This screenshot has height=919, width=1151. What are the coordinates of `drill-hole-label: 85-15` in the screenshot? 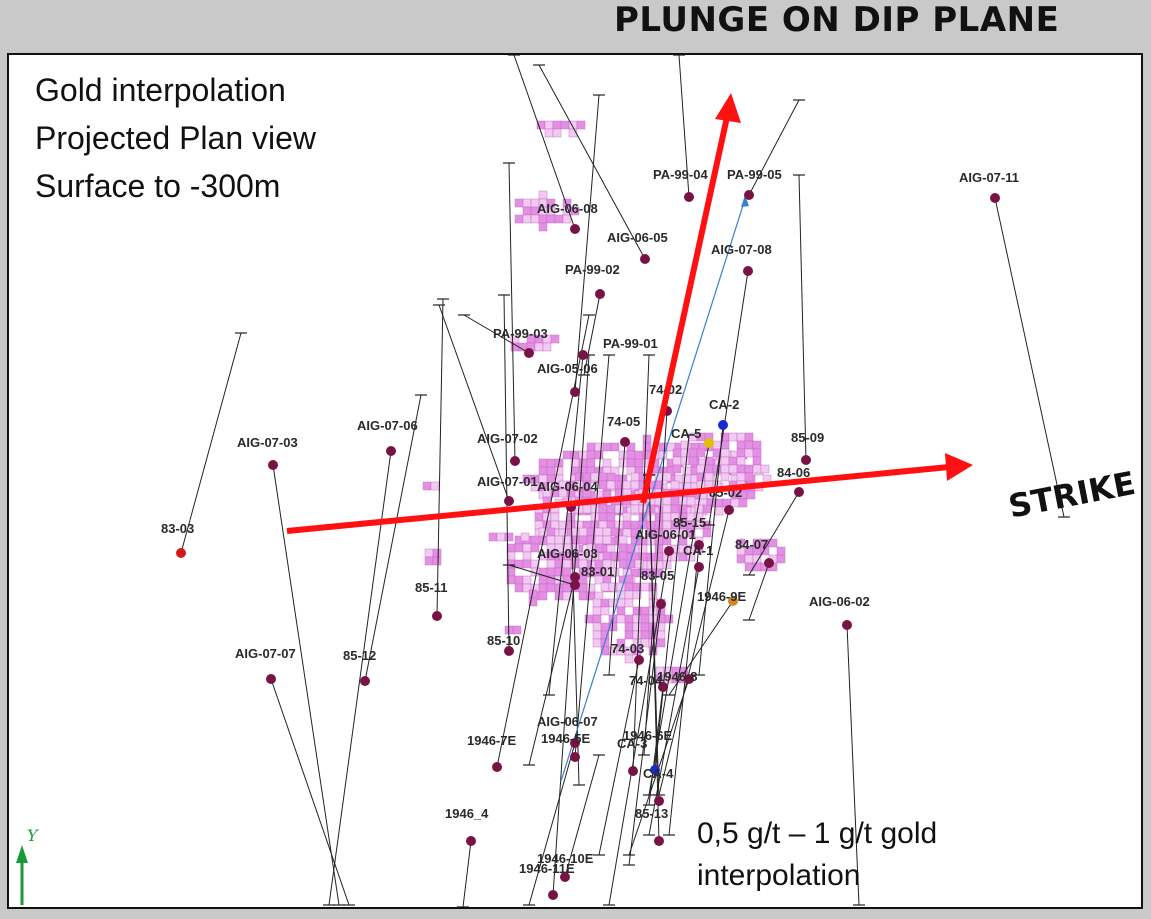 It's located at (689, 522).